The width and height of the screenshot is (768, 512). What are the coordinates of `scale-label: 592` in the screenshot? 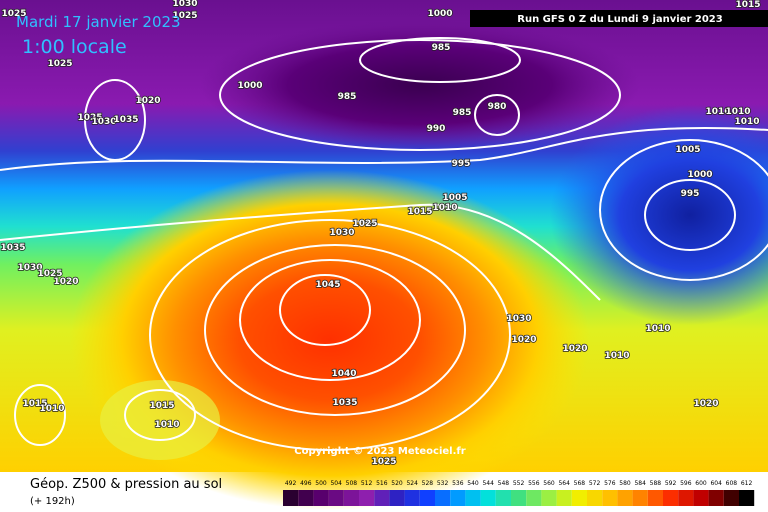 It's located at (671, 483).